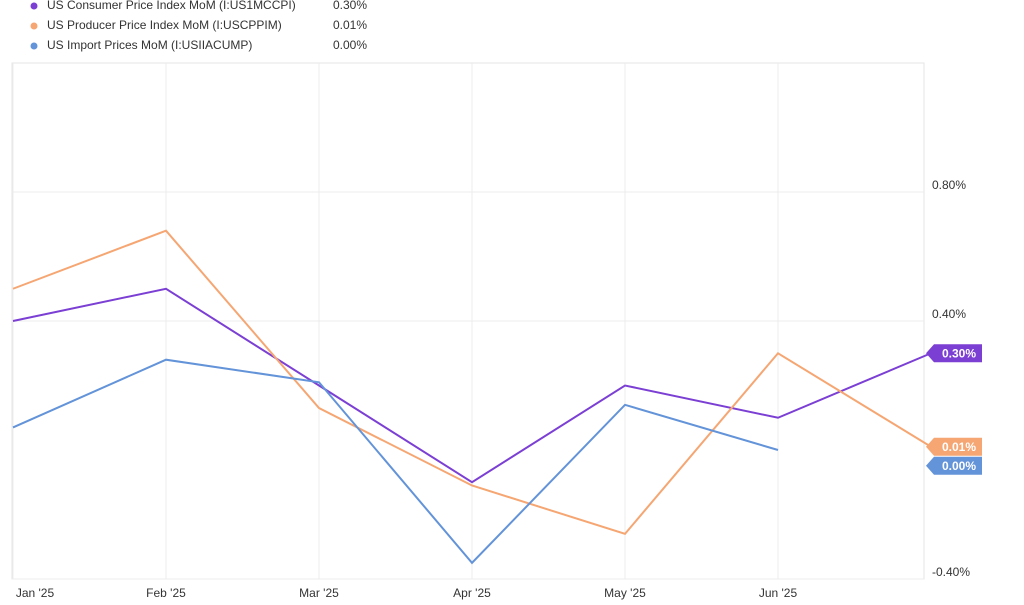 Image resolution: width=1024 pixels, height=605 pixels. What do you see at coordinates (472, 593) in the screenshot?
I see `x-tick-label: Apr '25` at bounding box center [472, 593].